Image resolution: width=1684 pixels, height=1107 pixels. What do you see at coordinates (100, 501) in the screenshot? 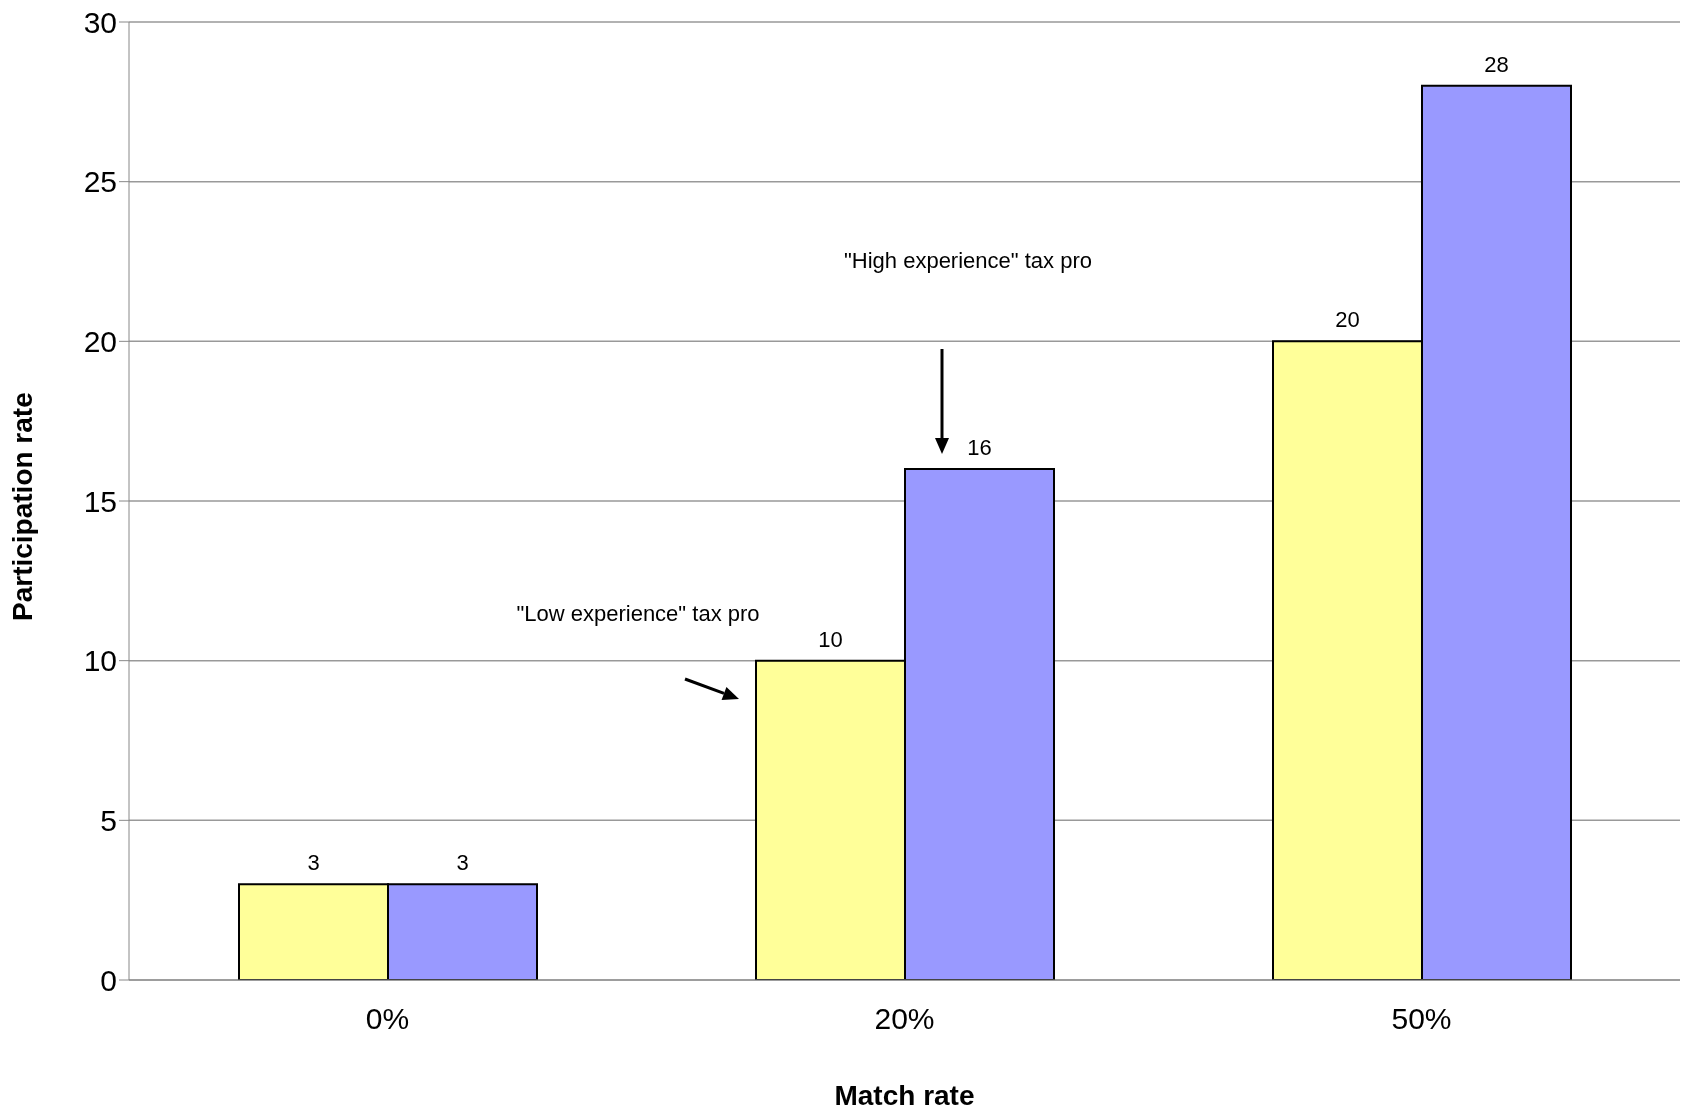
I see `y-tick-label: 15` at bounding box center [100, 501].